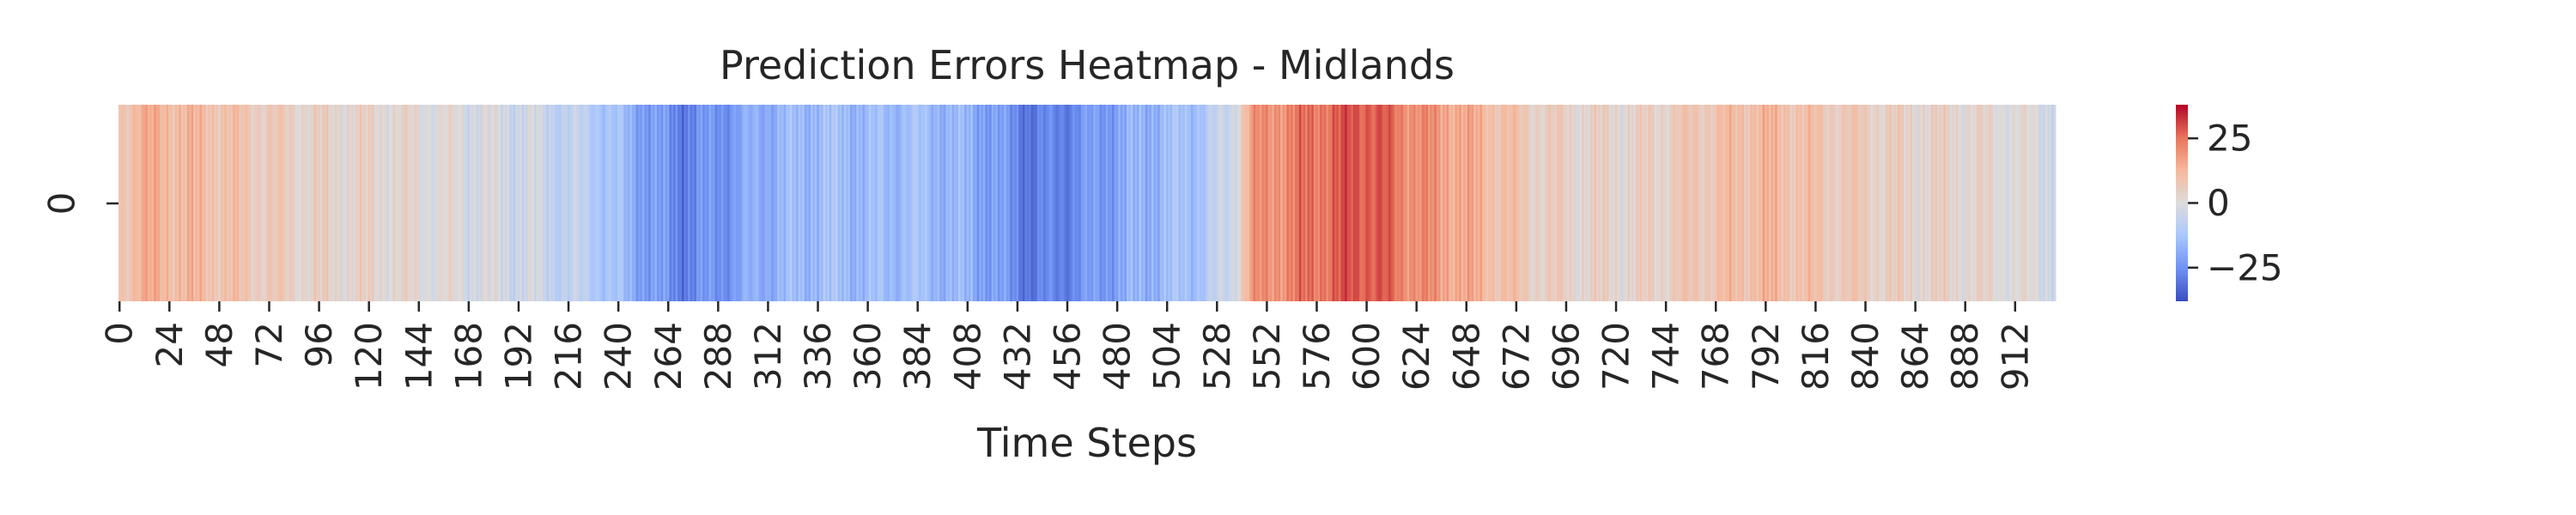  What do you see at coordinates (669, 356) in the screenshot?
I see `x-tick-label: 264` at bounding box center [669, 356].